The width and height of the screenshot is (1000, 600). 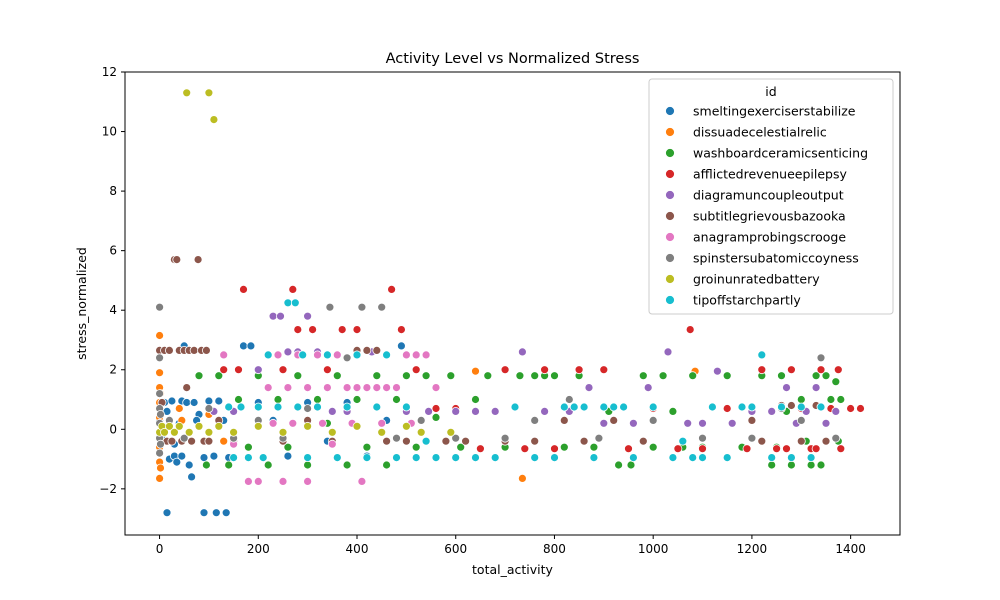 What do you see at coordinates (770, 174) in the screenshot?
I see `legend-label: afflictedrevenueepilepsy` at bounding box center [770, 174].